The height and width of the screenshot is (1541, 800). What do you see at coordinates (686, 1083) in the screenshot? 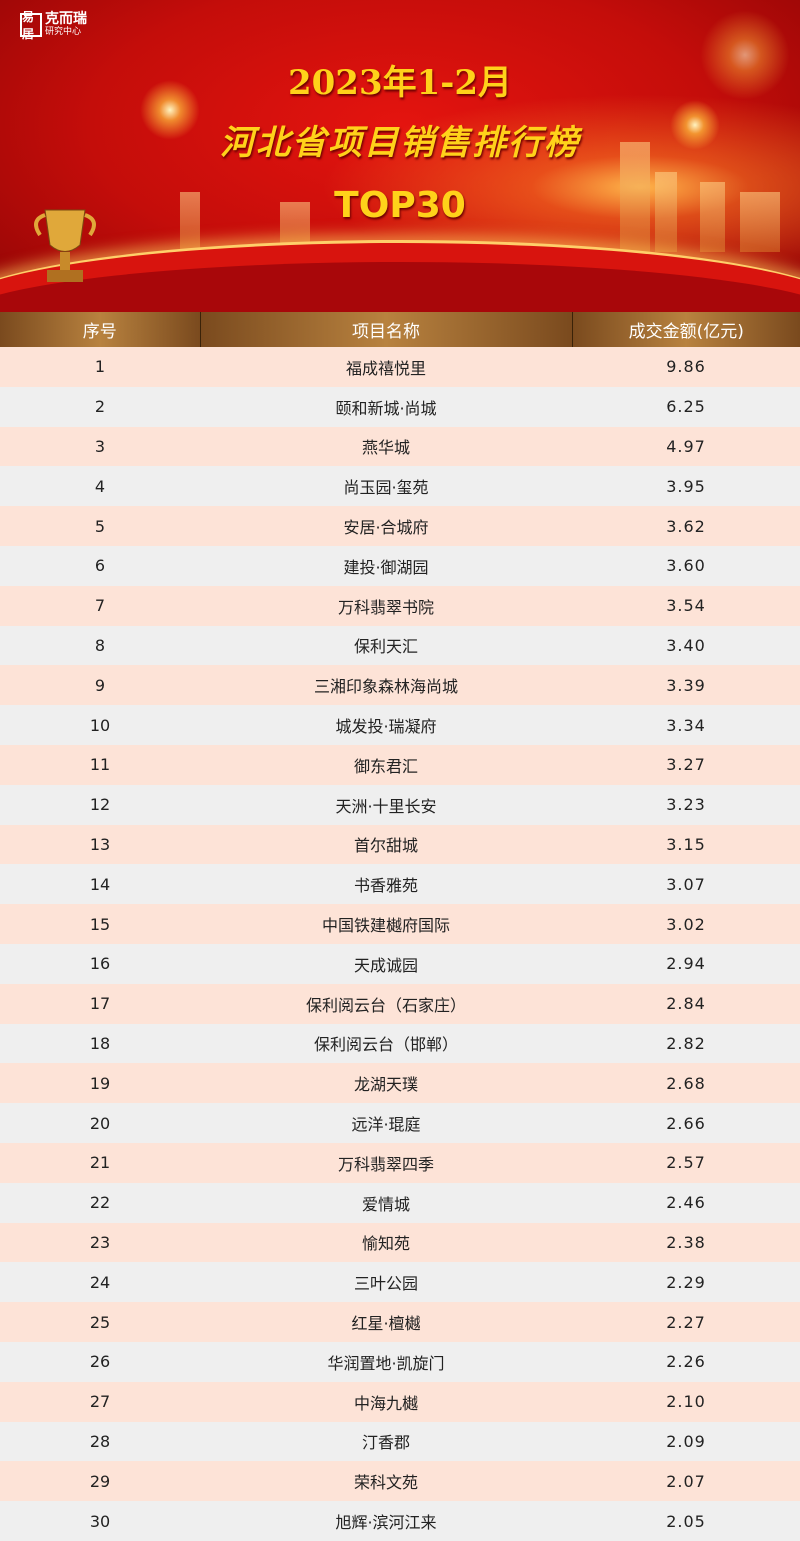
I see `amount-cell: 2.68` at bounding box center [686, 1083].